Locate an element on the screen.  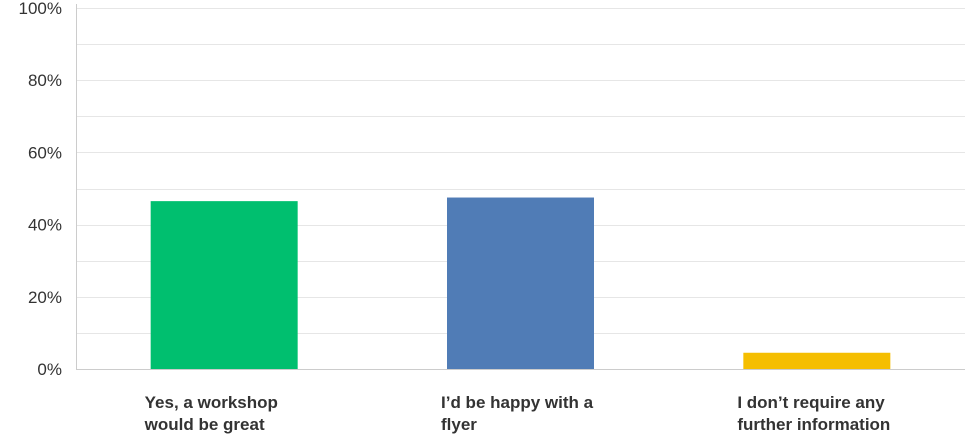
category-label-1: Yes, a workshop would be great is located at coordinates (211, 413).